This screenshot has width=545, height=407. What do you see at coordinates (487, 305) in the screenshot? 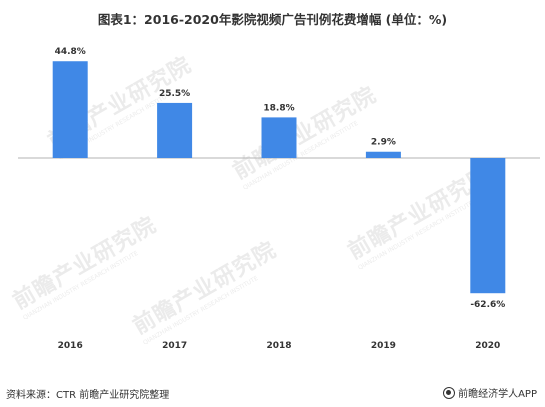
I see `data-label-2020: -62.6%` at bounding box center [487, 305].